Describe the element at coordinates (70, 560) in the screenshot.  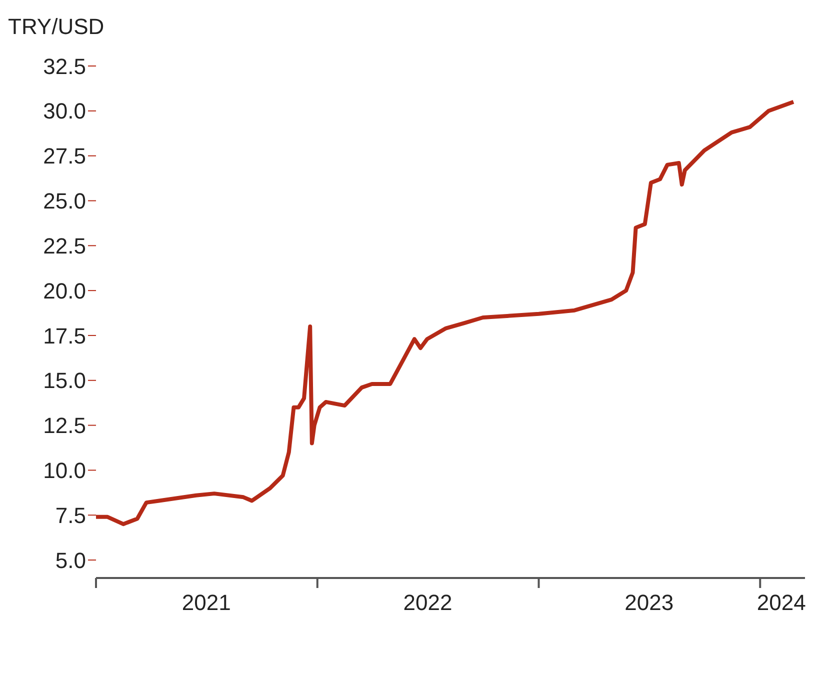
I see `y-tick-label: 5.0` at that location.